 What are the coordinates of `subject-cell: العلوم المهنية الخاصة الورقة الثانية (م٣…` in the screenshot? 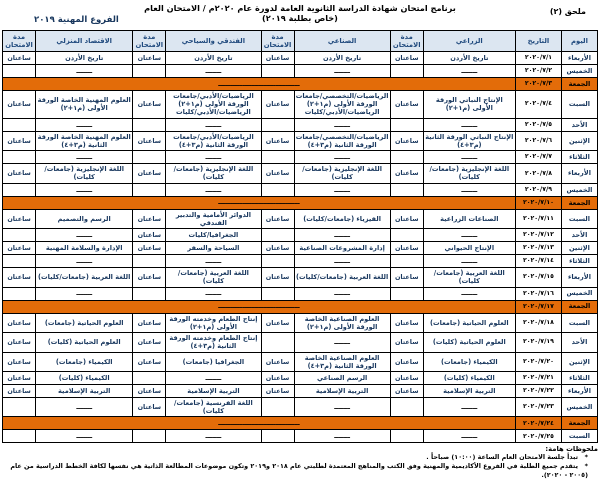 It's located at (84, 141).